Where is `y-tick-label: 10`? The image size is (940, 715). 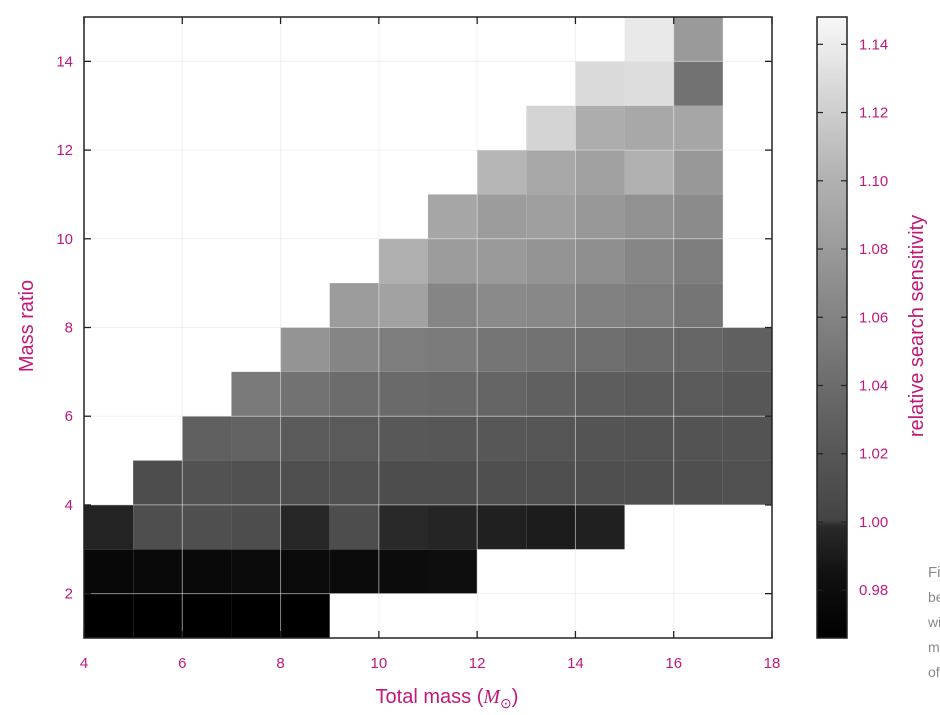
y-tick-label: 10 is located at coordinates (64, 239).